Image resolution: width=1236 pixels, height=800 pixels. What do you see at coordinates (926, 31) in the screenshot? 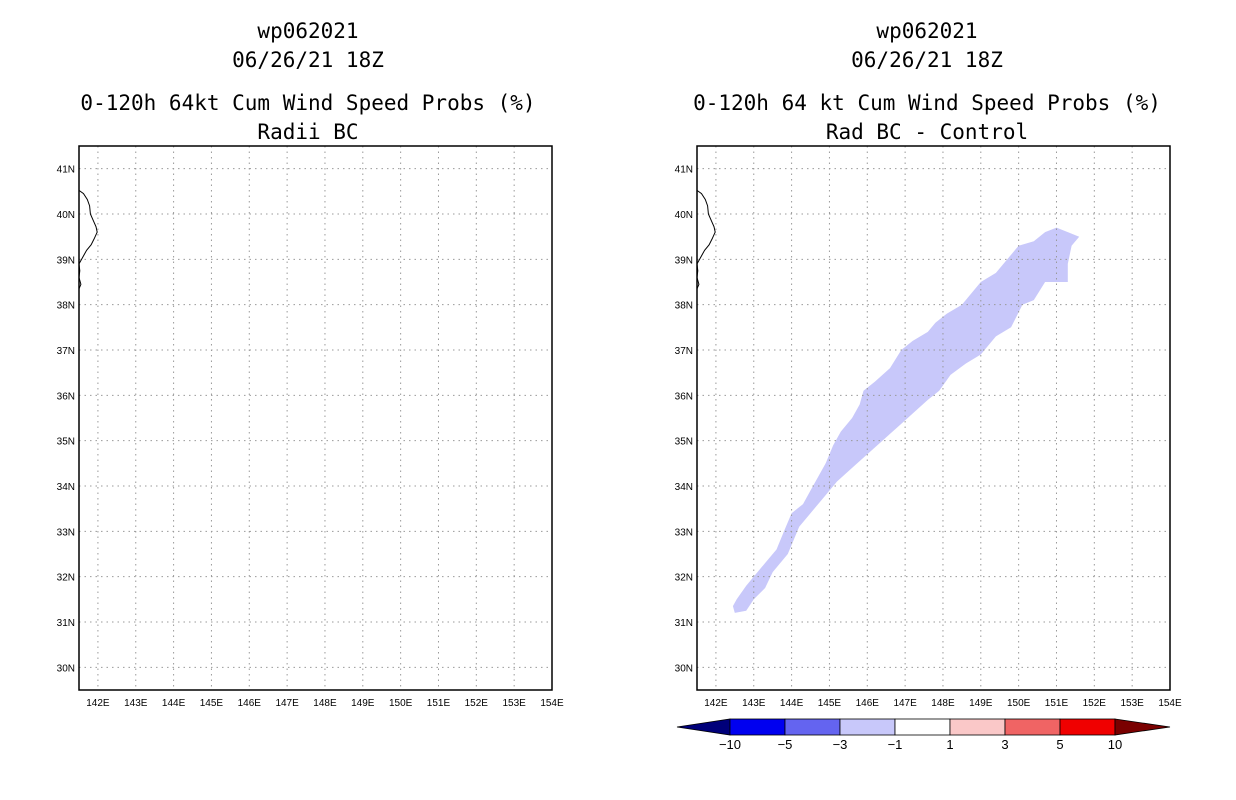
I see `right-title-line-1: wp062021` at bounding box center [926, 31].